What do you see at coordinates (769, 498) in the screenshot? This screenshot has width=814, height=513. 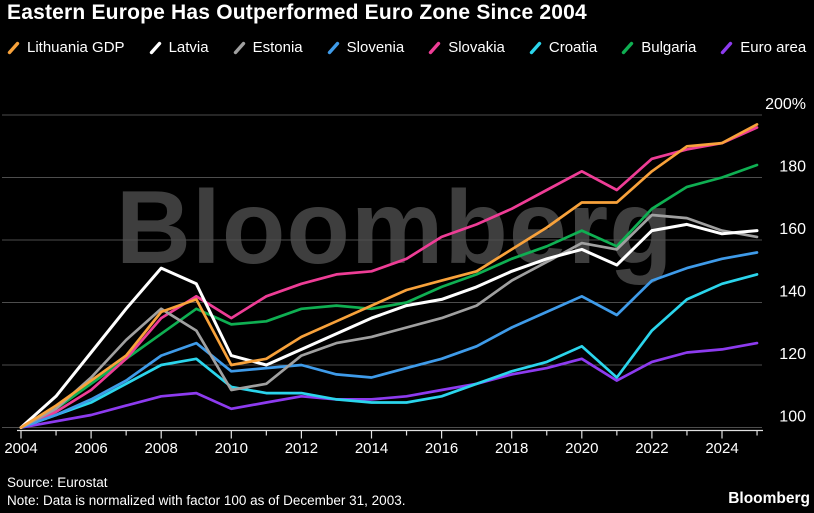 I see `bloomberg-logo: Bloomberg` at bounding box center [769, 498].